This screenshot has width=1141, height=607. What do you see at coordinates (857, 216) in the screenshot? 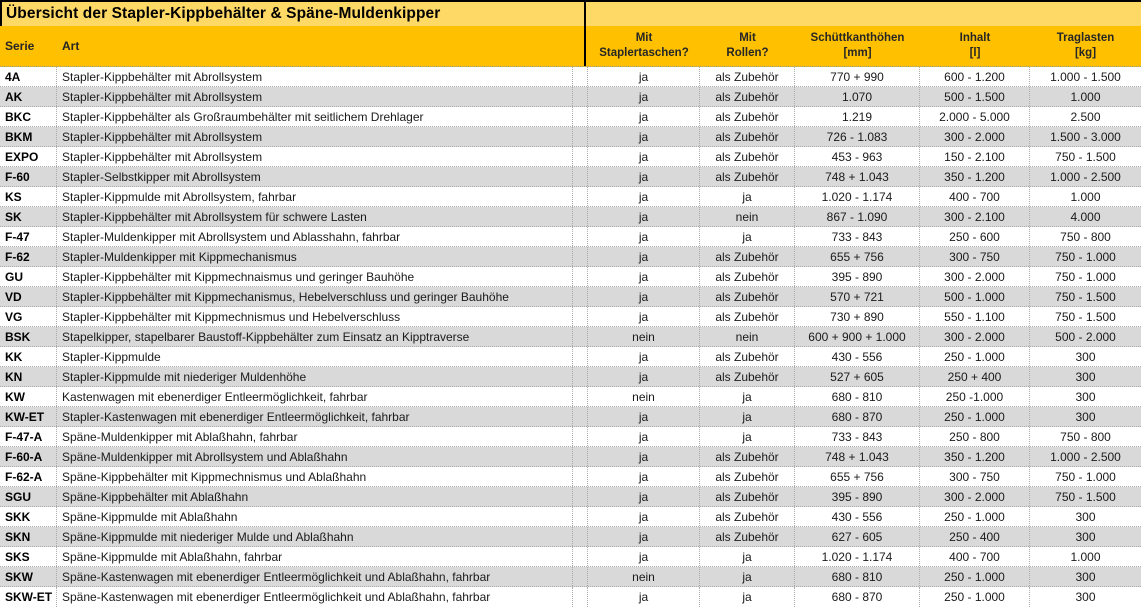
I see `cell-schuettkanthoehen: 867 - 1.090` at bounding box center [857, 216].